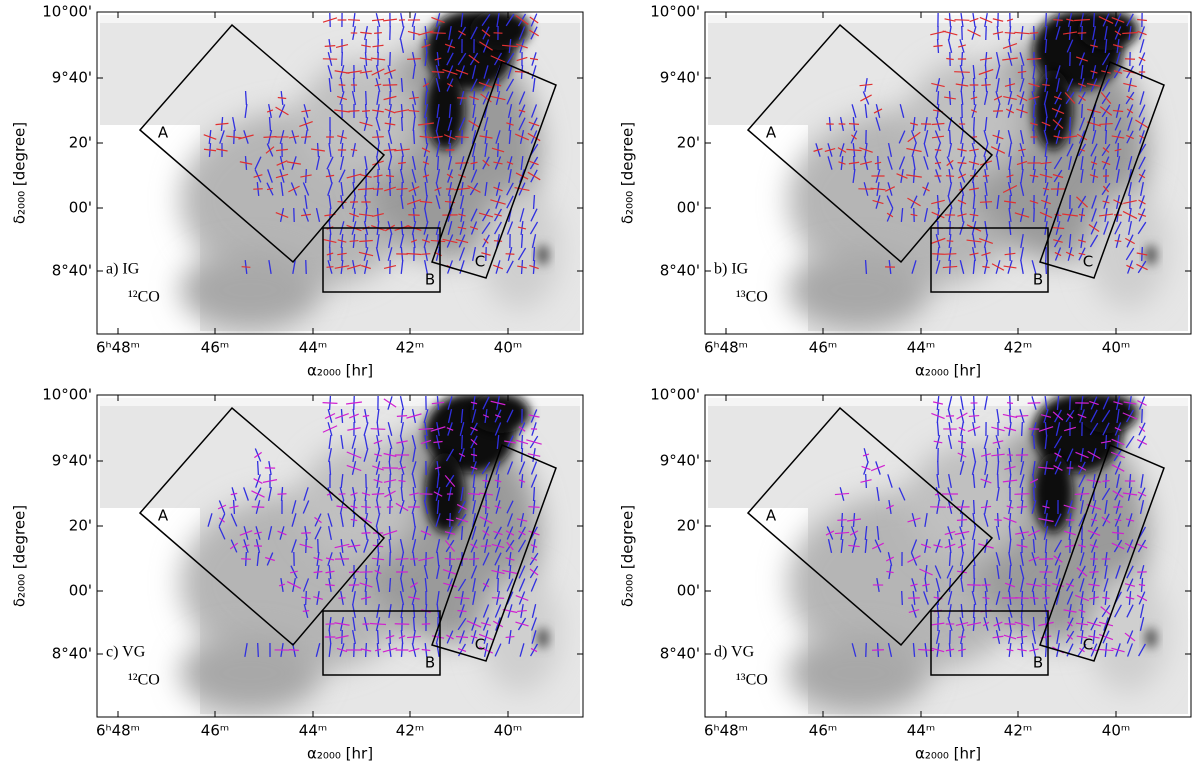 This screenshot has height=763, width=1200. What do you see at coordinates (680, 271) in the screenshot?
I see `y-tick-label: 8°40'` at bounding box center [680, 271].